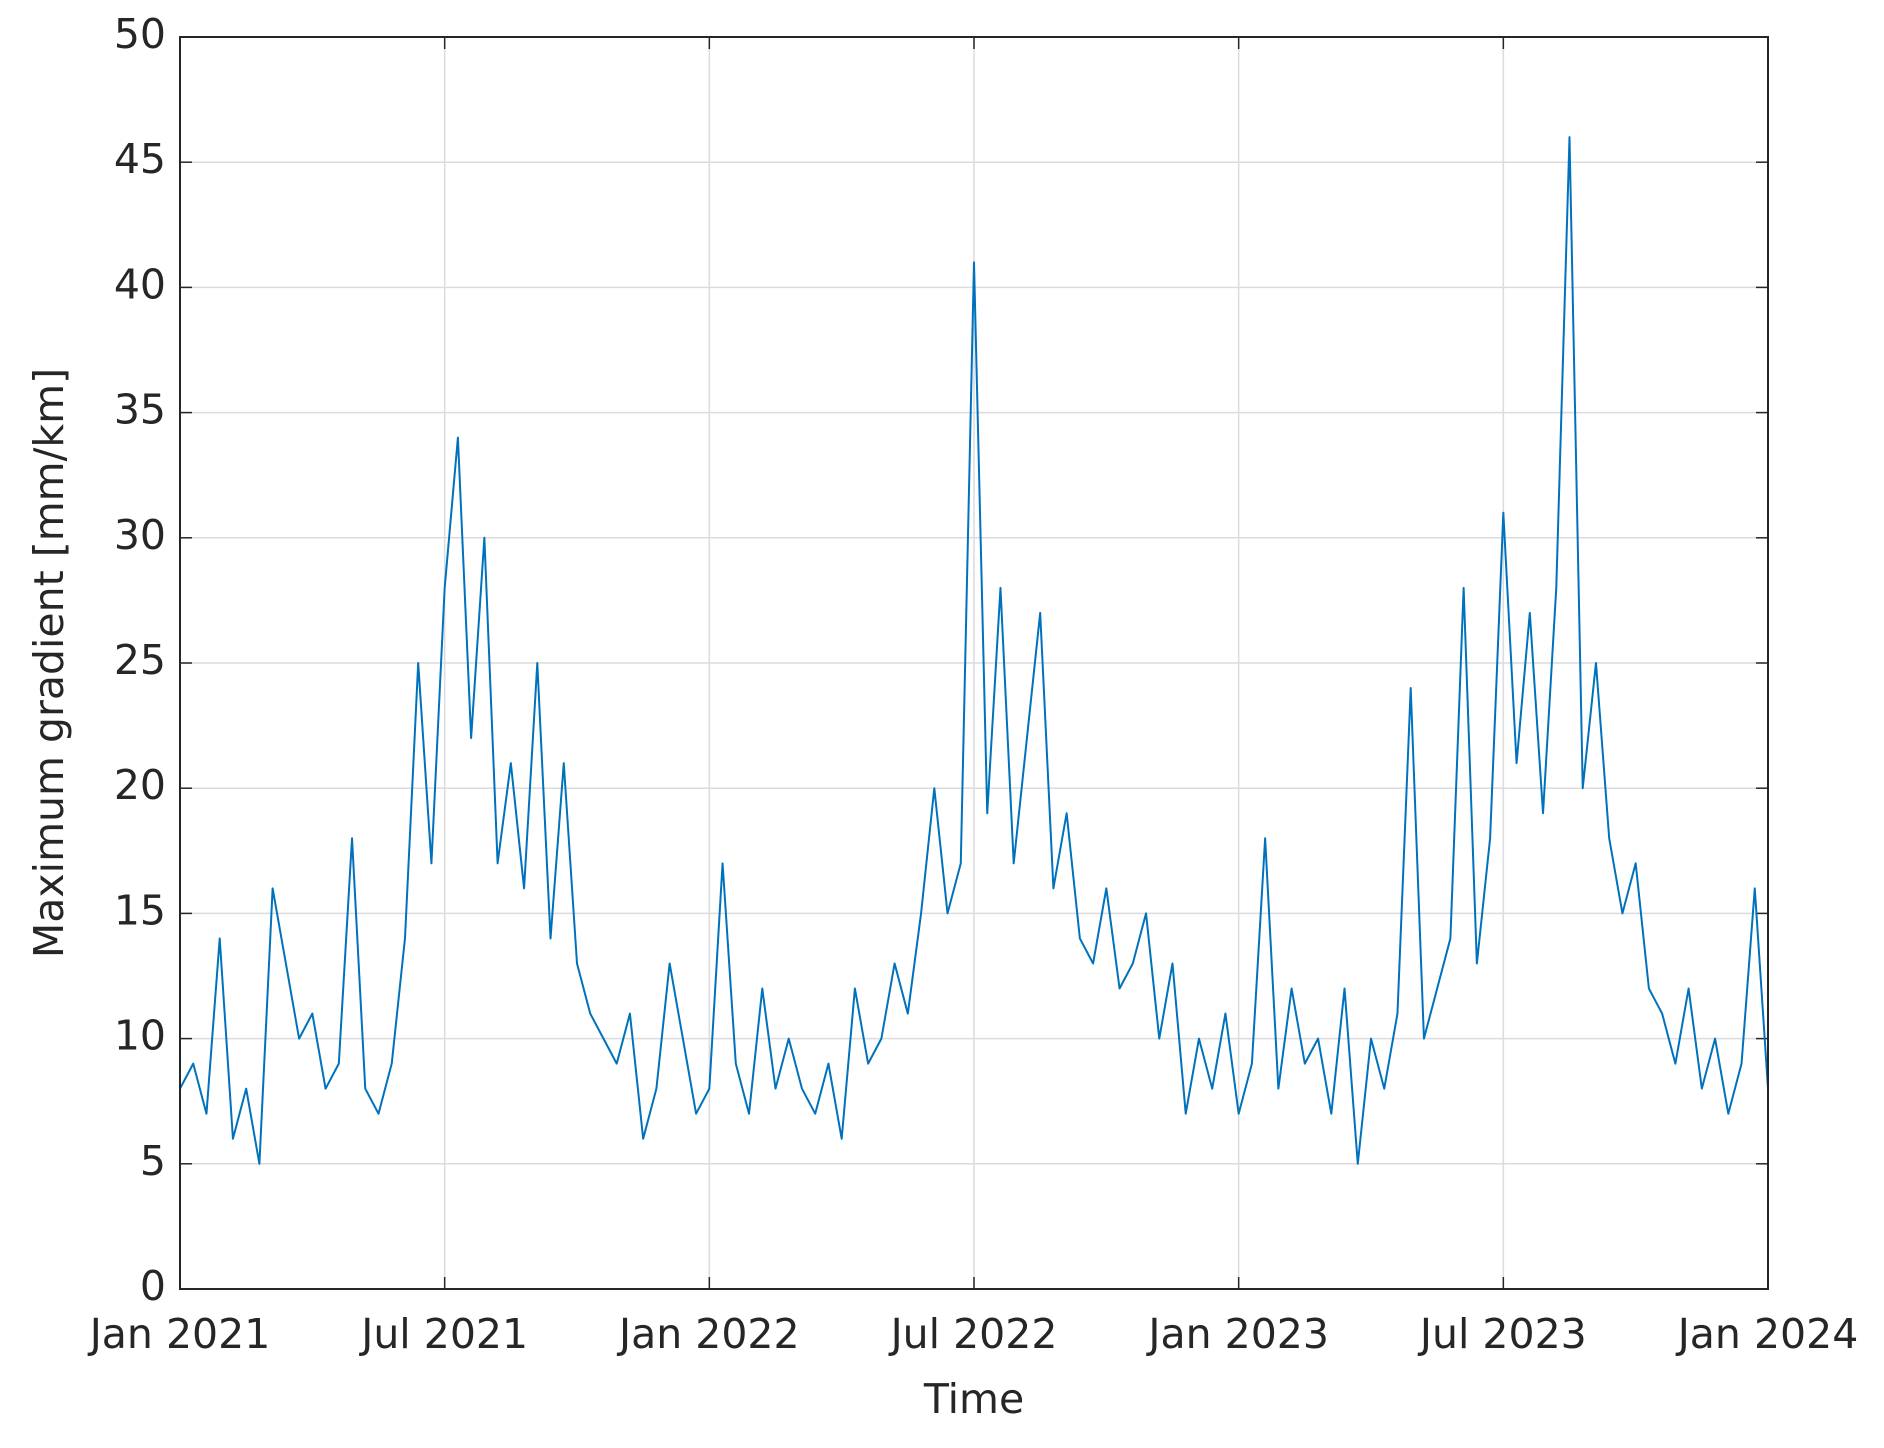  I want to click on y-tick-label: 40, so click(140, 284).